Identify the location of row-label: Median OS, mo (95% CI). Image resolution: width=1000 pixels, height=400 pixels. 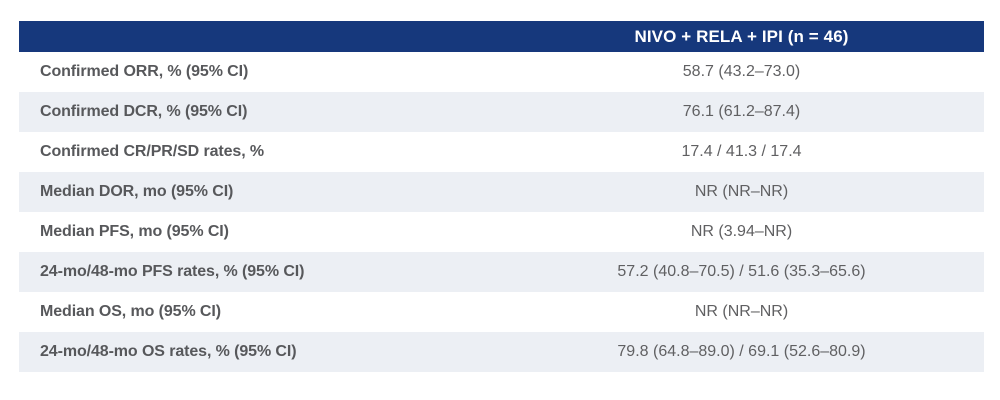
(130, 311).